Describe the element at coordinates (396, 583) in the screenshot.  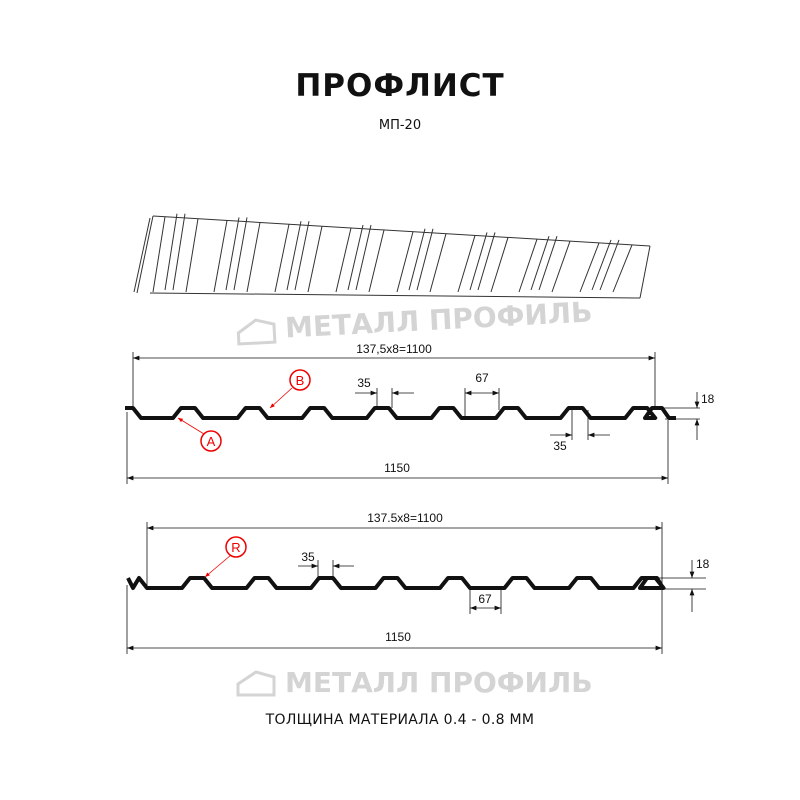
I see `profile-bottom-outline` at that location.